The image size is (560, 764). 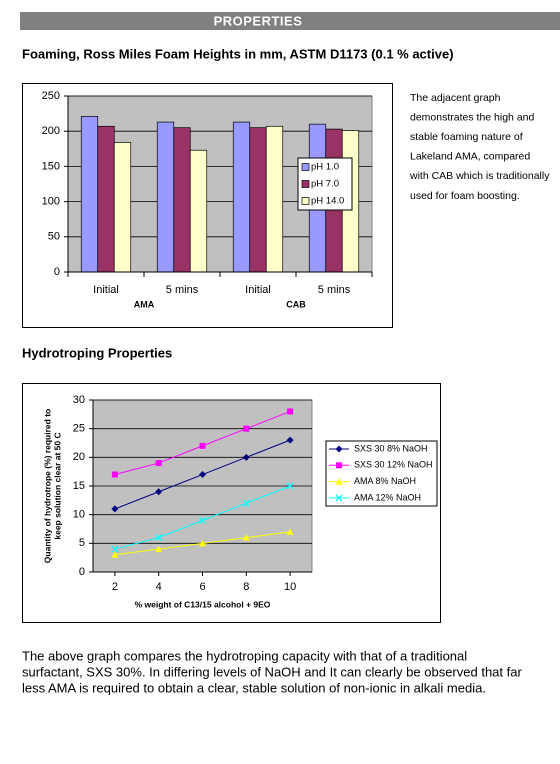 I want to click on x-axis-label: % weight of C13/15 alcohol + 9EO, so click(x=203, y=604).